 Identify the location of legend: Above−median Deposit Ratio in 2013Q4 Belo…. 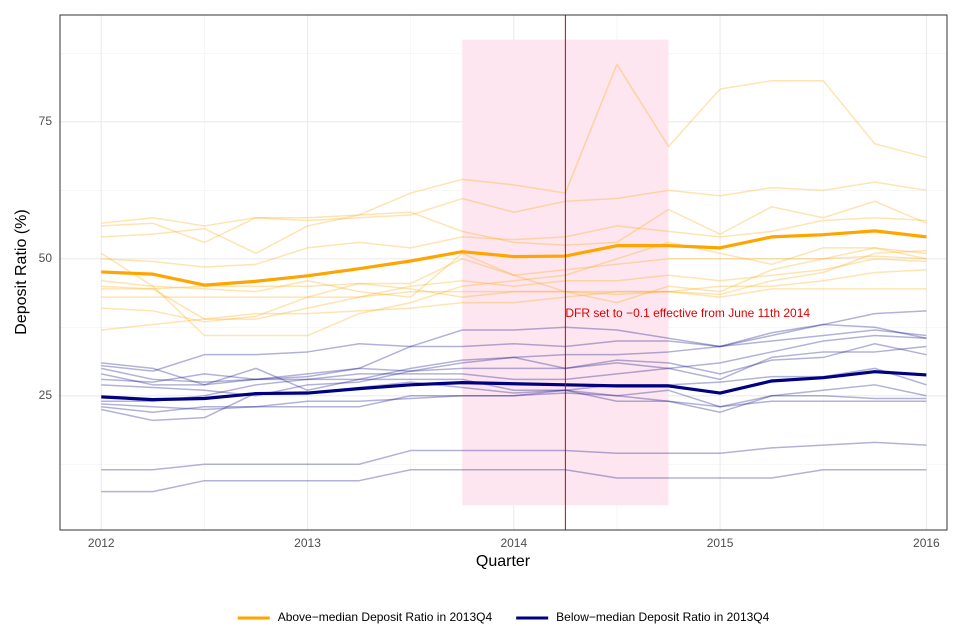
(503, 617).